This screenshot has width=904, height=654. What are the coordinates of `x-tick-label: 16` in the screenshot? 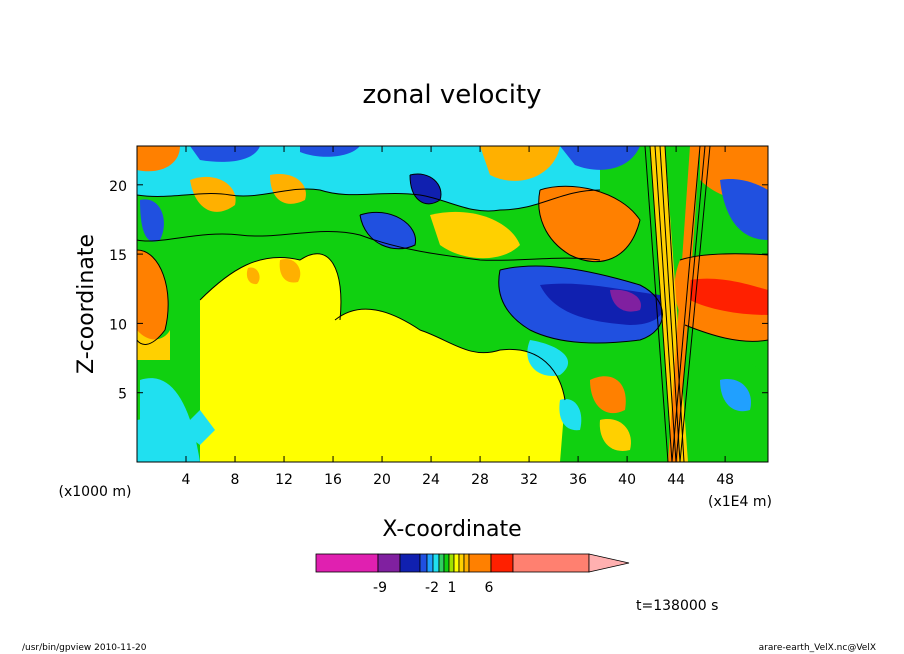 It's located at (333, 480).